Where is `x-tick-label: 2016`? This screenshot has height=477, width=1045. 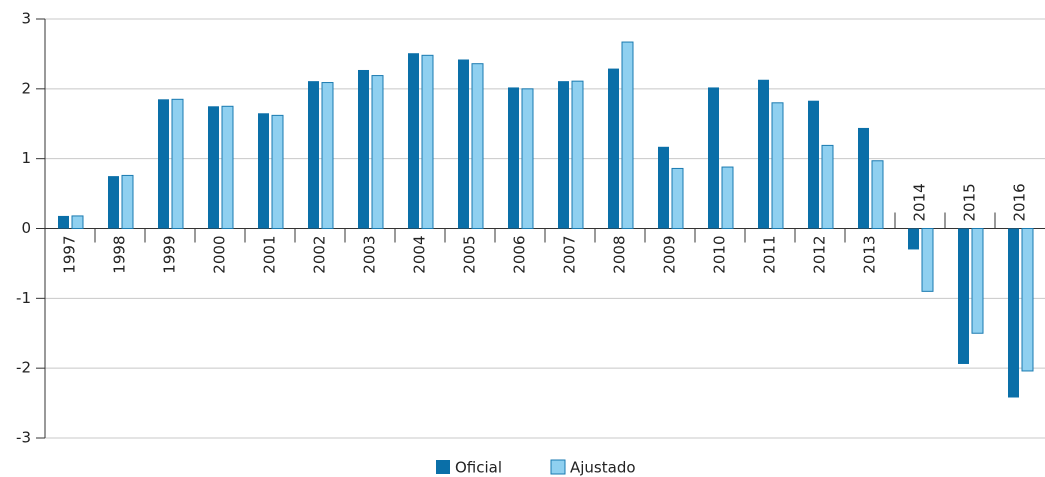 x-tick-label: 2016 is located at coordinates (1020, 202).